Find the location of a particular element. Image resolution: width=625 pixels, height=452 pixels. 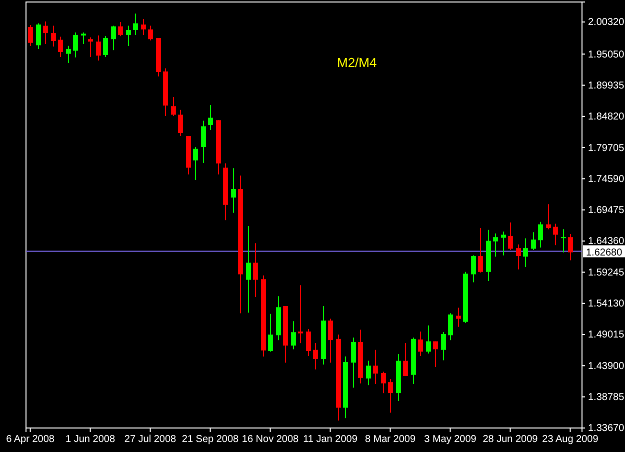

y-tick-label: 1.59245 is located at coordinates (606, 272).